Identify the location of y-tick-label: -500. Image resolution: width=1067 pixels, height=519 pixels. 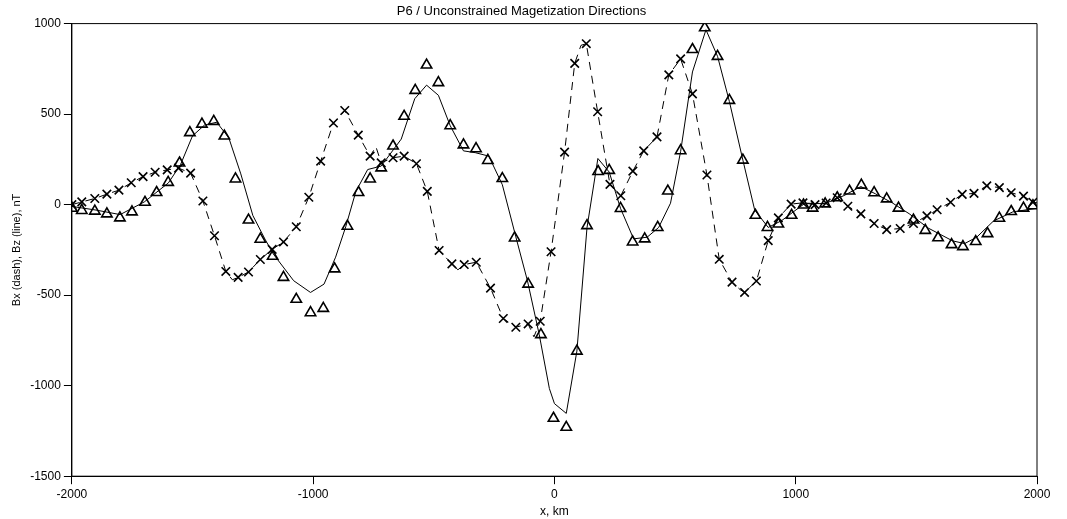
(49, 294).